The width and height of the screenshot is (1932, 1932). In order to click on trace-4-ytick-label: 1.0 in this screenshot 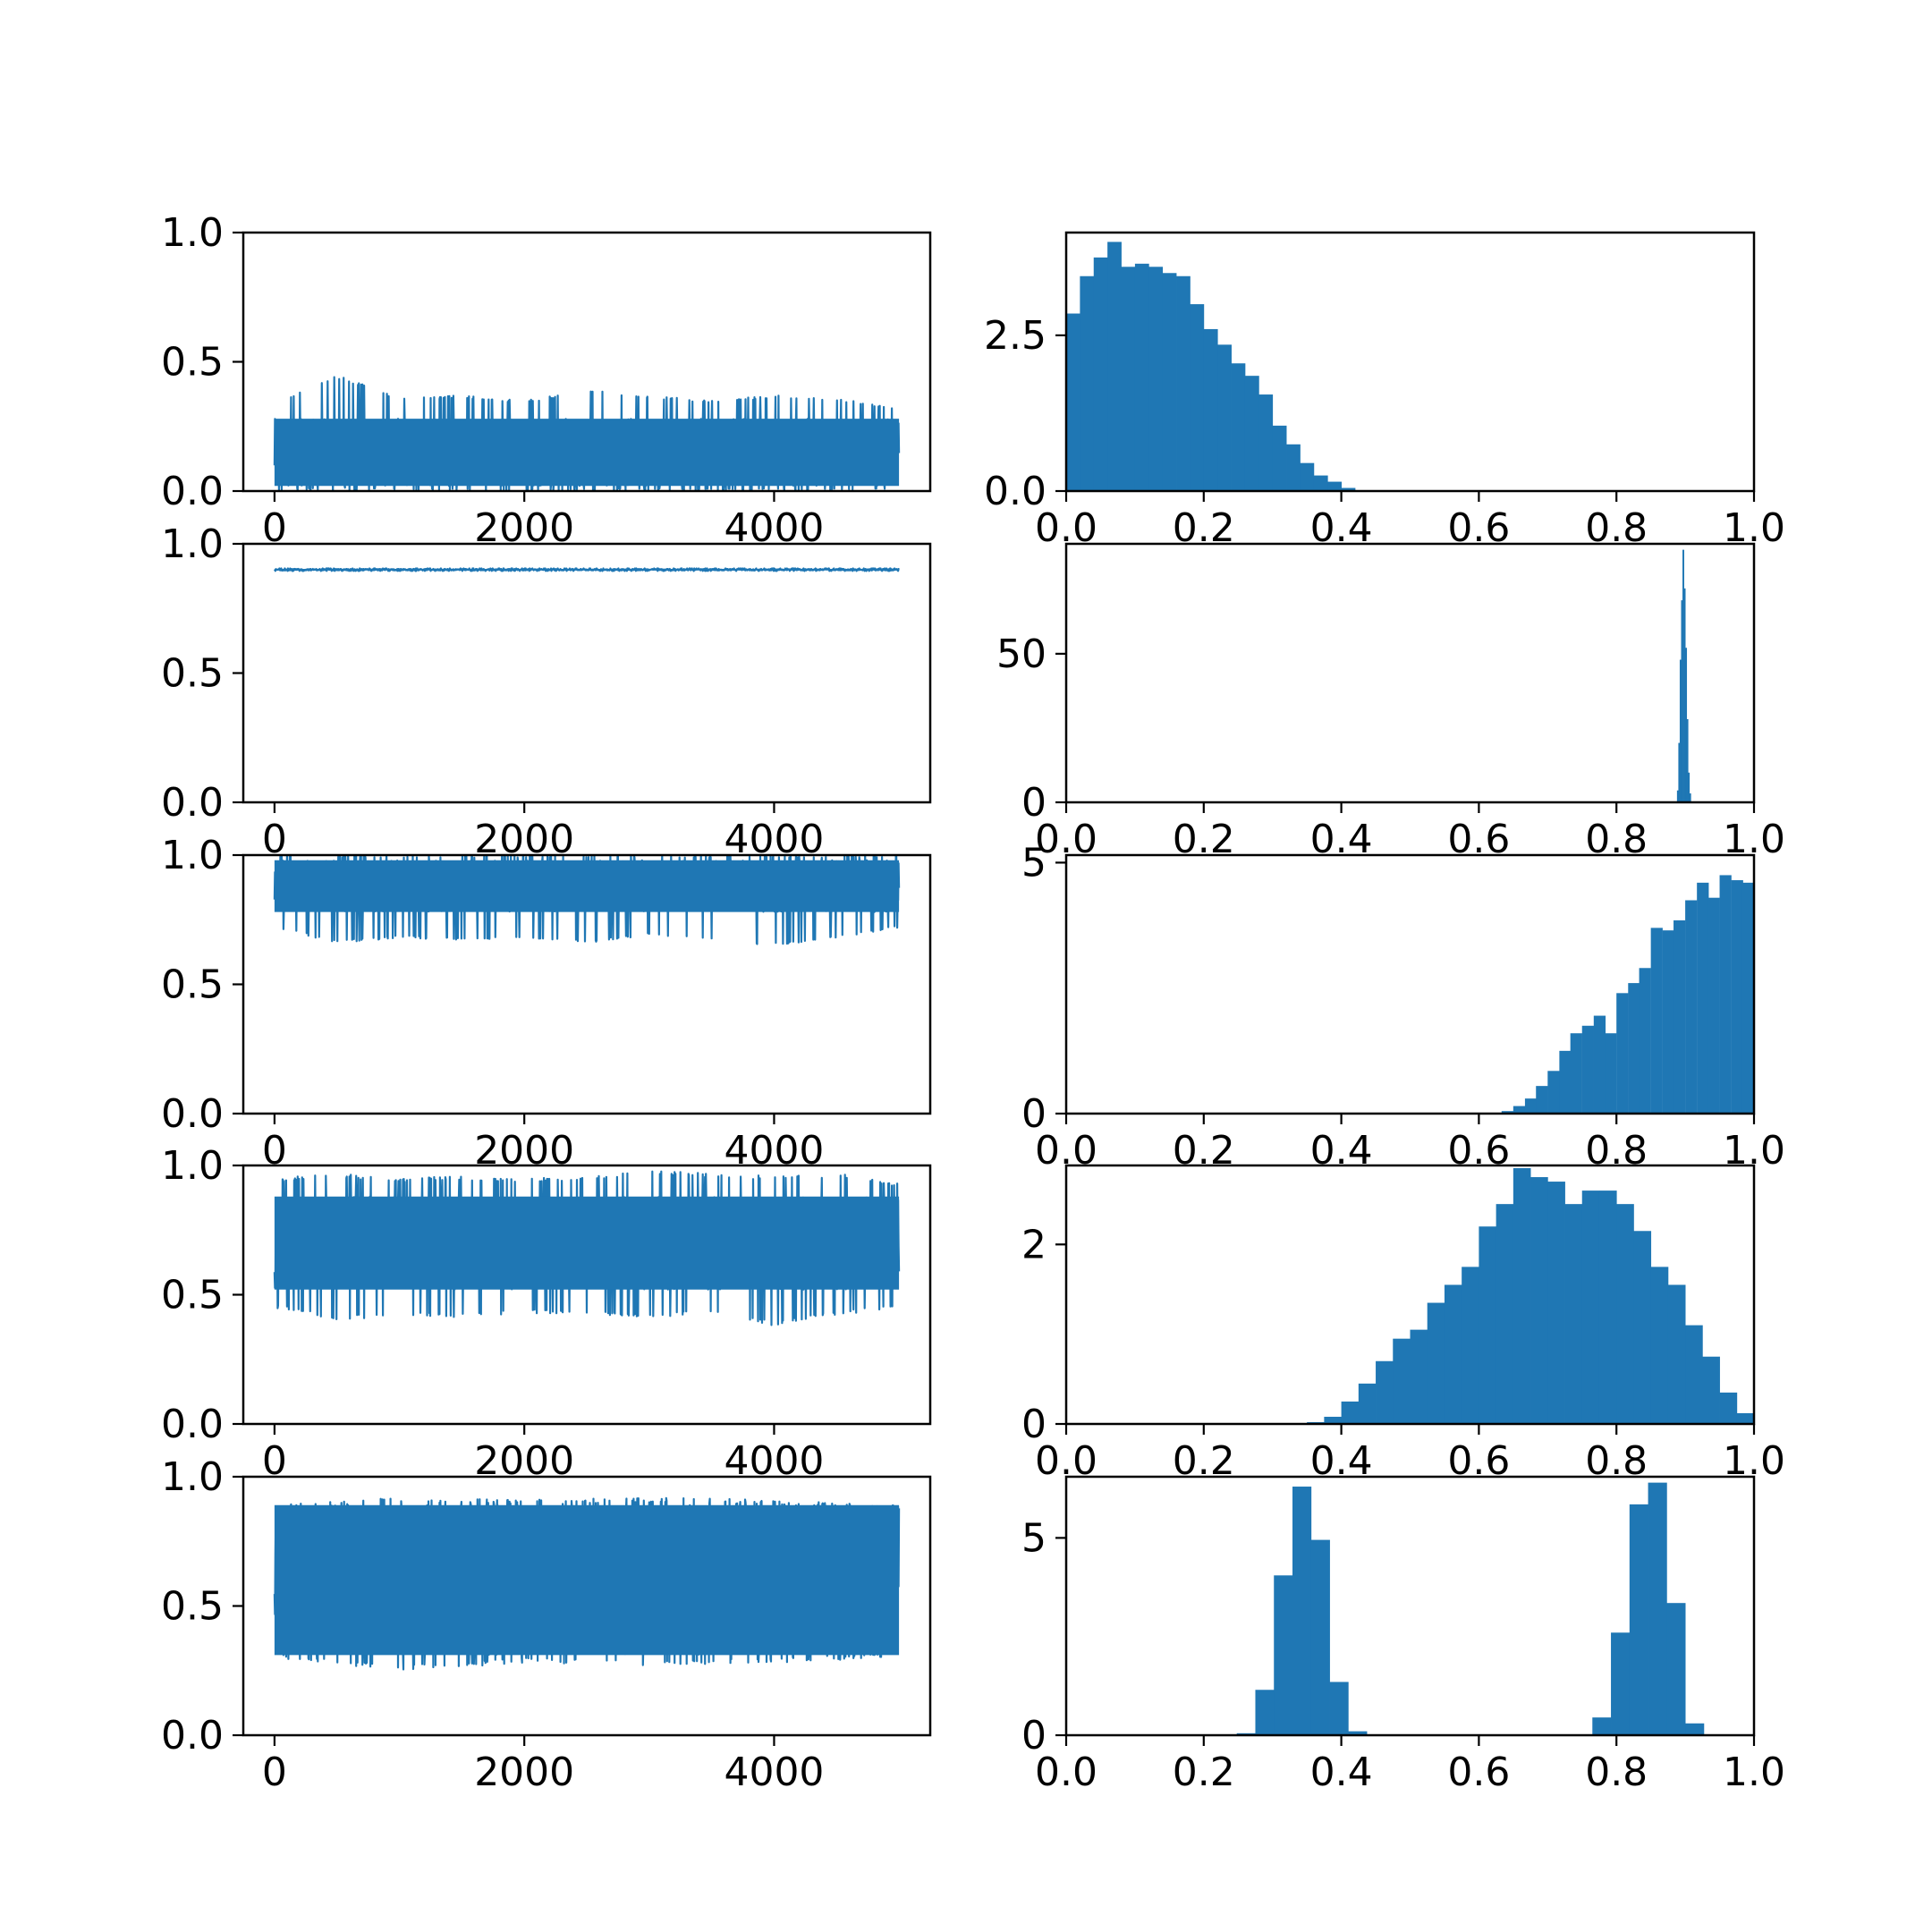, I will do `click(192, 1166)`.